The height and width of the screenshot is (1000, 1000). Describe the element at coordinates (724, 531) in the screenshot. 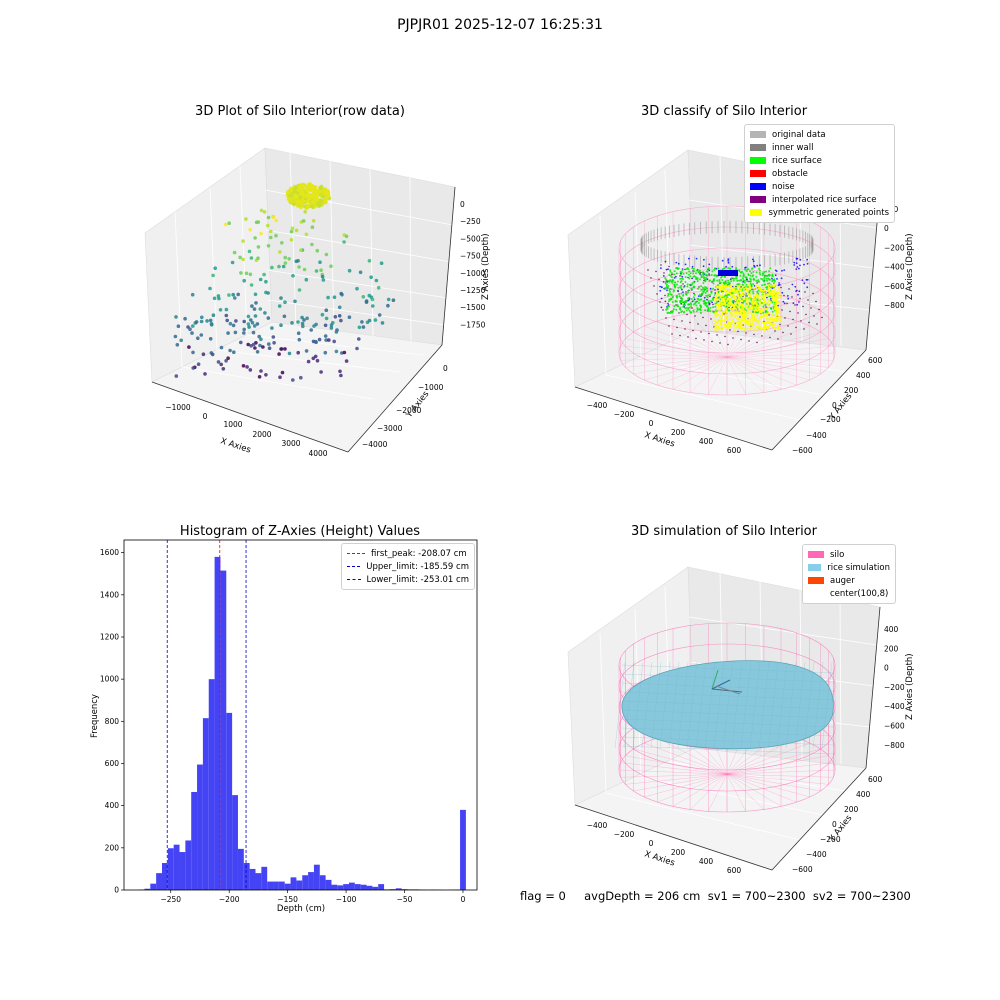

I see `plot4-title: 3D simulation of Silo Interior` at that location.